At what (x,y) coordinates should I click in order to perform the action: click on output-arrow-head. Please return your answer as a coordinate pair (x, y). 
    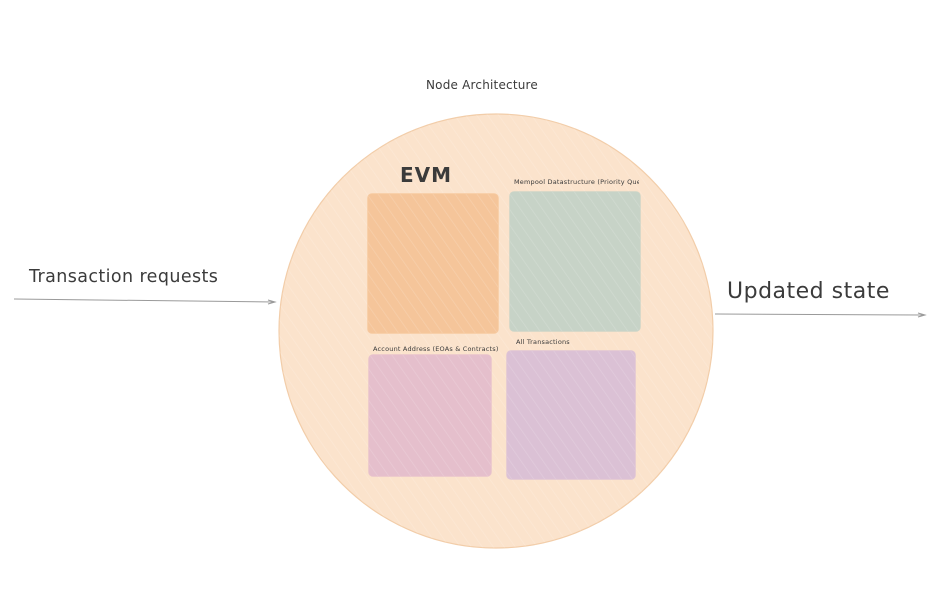
    Looking at the image, I should click on (922, 315).